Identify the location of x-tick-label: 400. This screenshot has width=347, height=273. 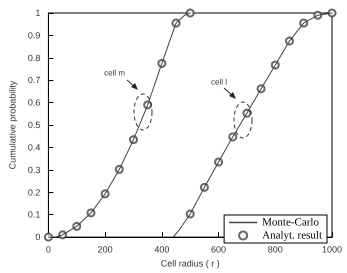
(162, 249).